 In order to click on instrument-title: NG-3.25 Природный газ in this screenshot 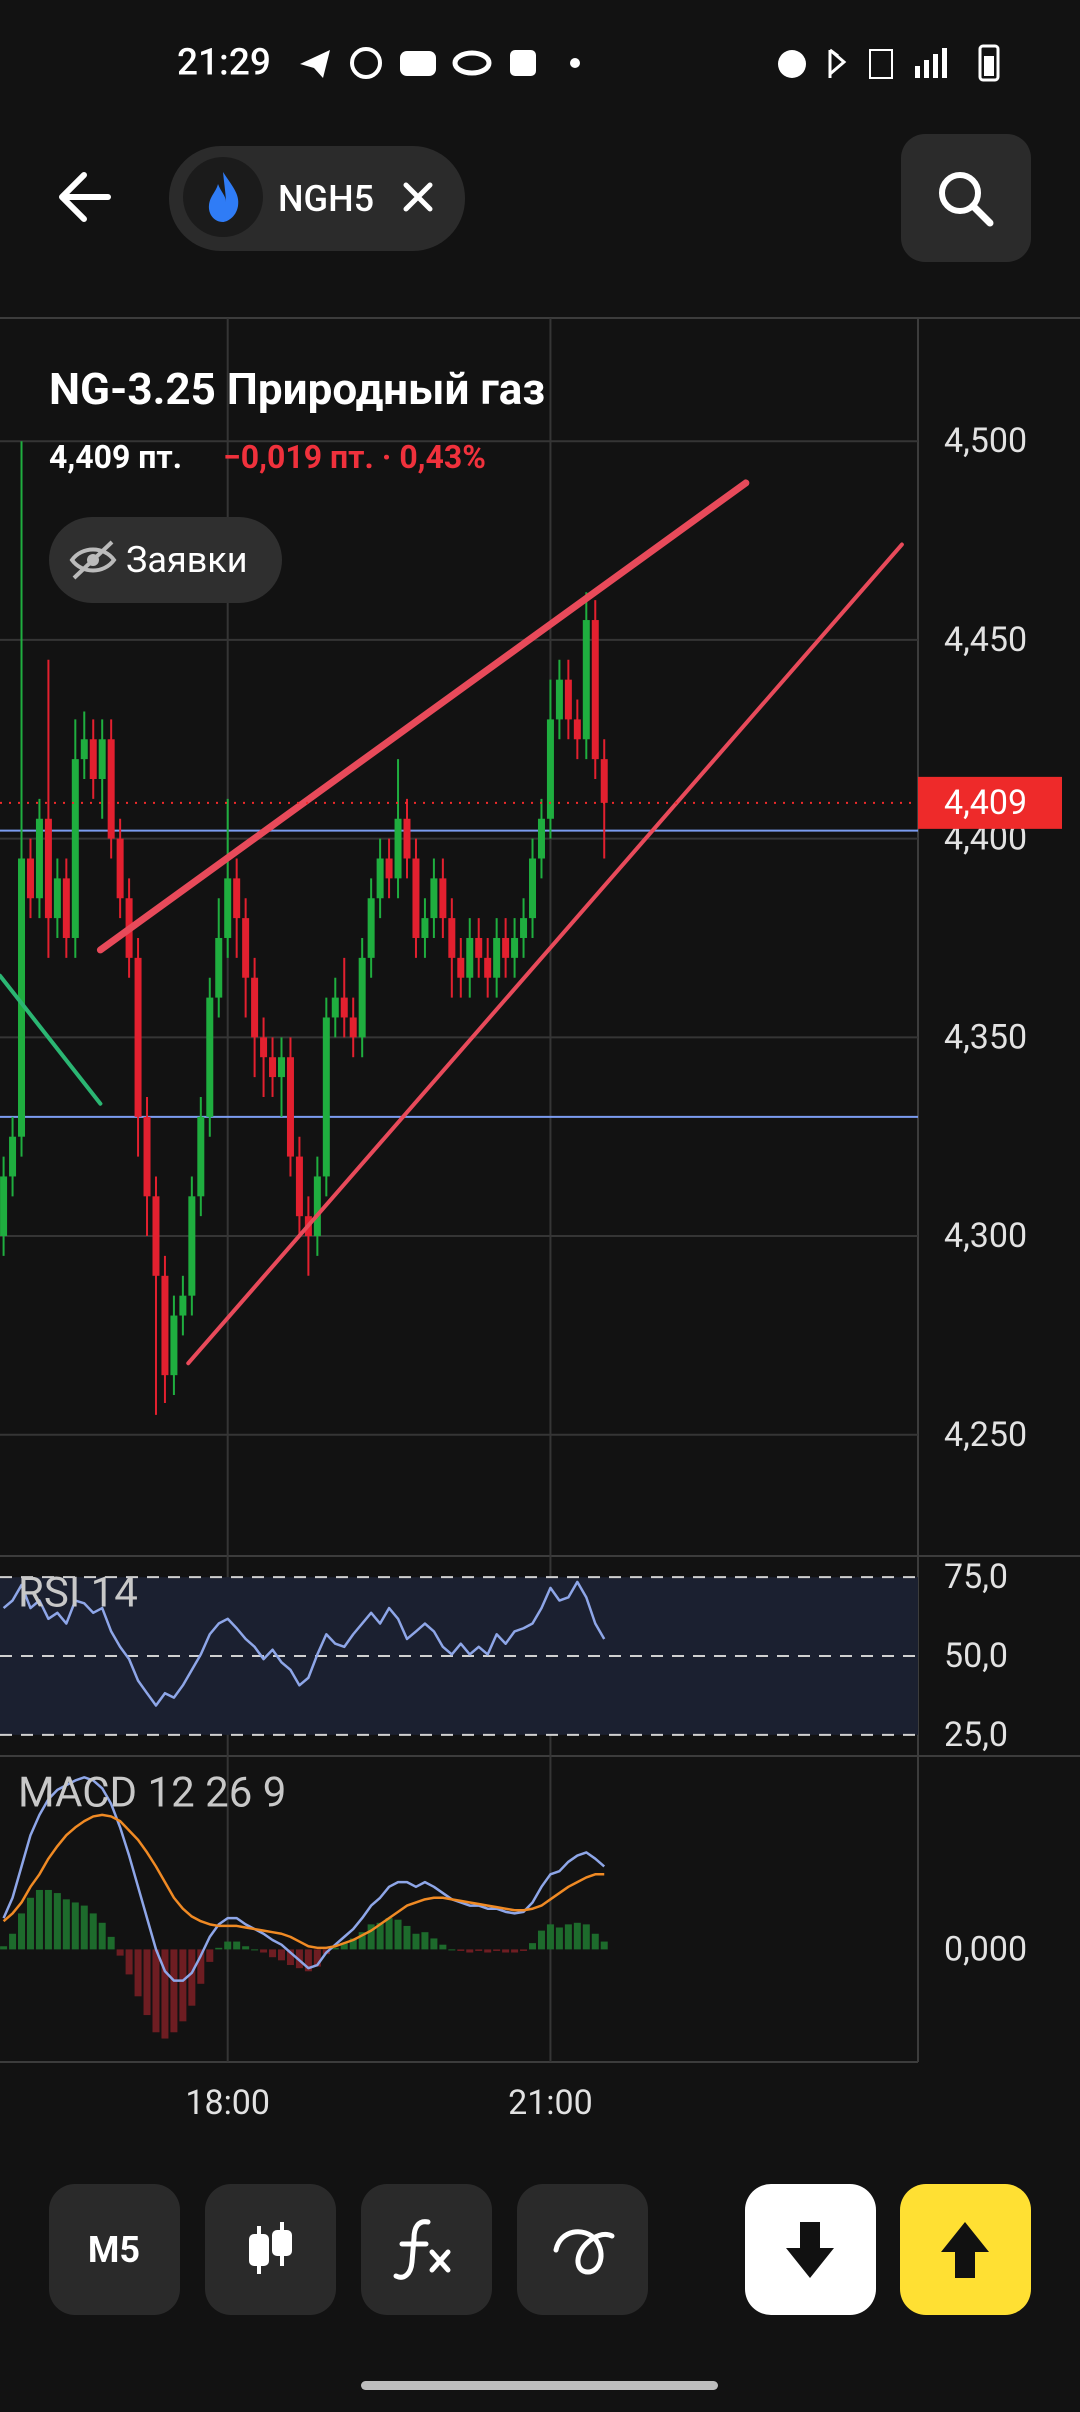, I will do `click(297, 389)`.